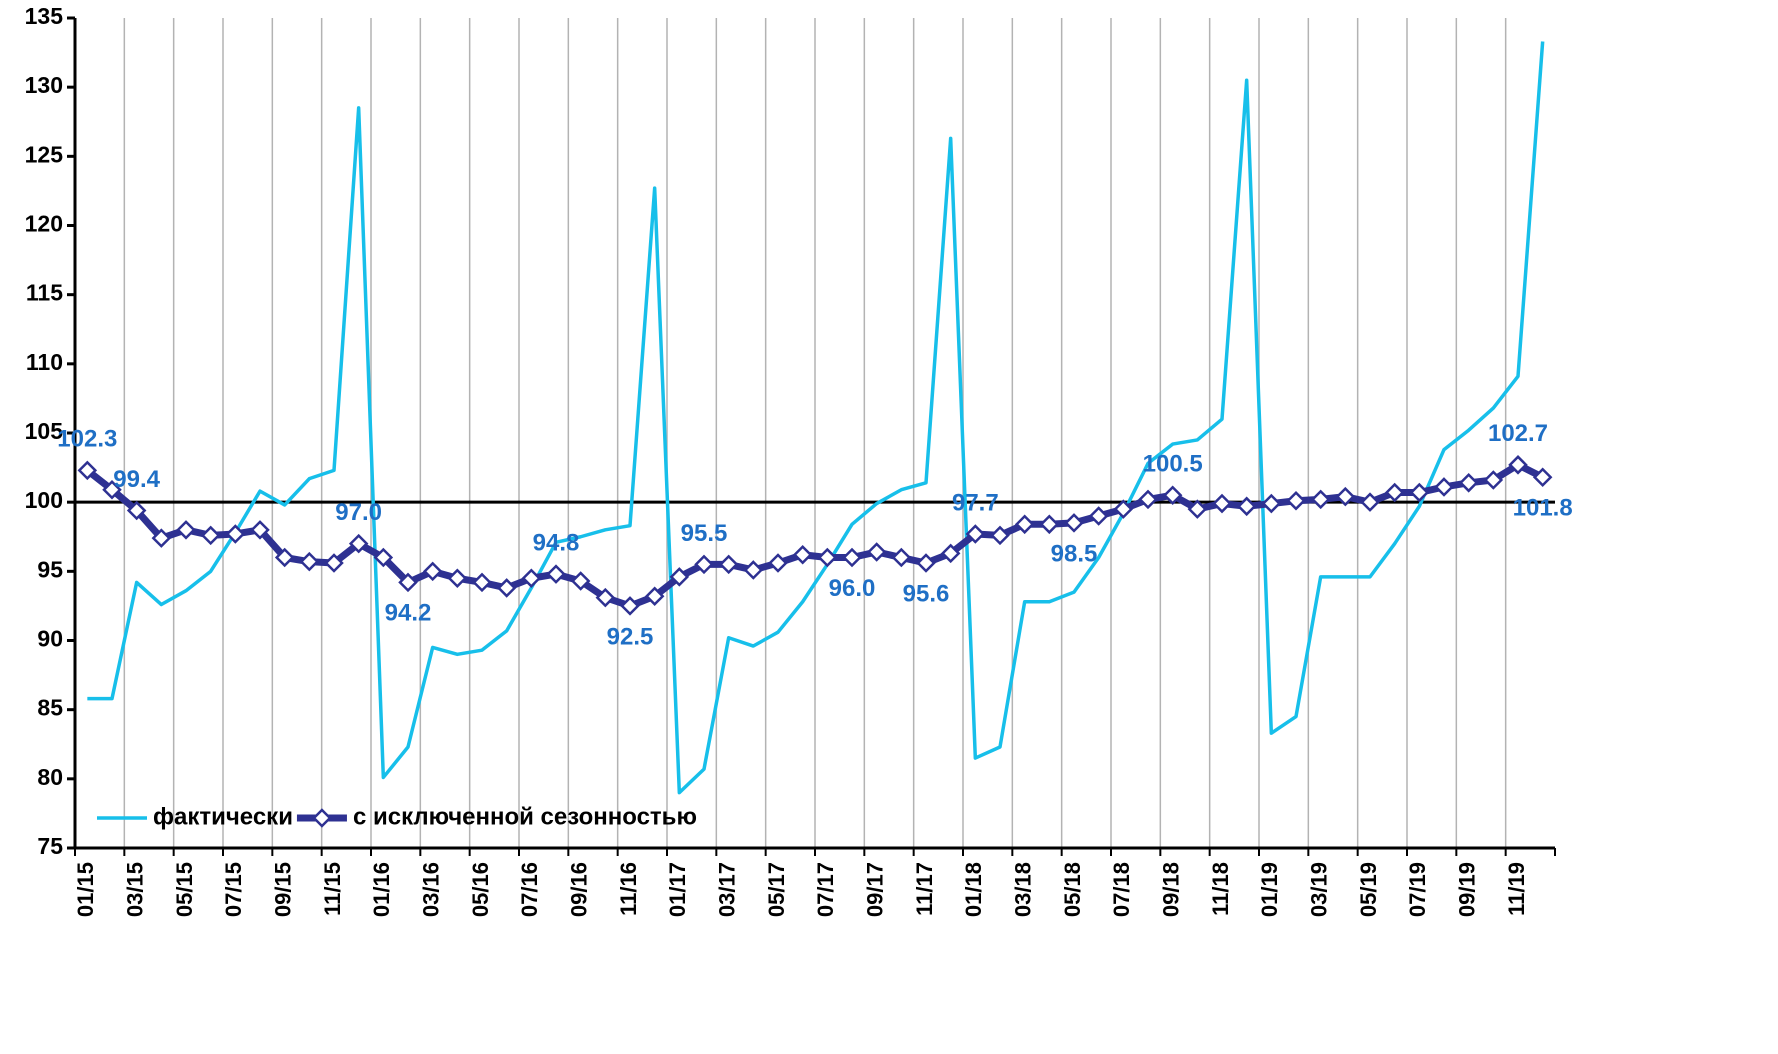  Describe the element at coordinates (50, 639) in the screenshot. I see `y-tick-label: 90` at that location.